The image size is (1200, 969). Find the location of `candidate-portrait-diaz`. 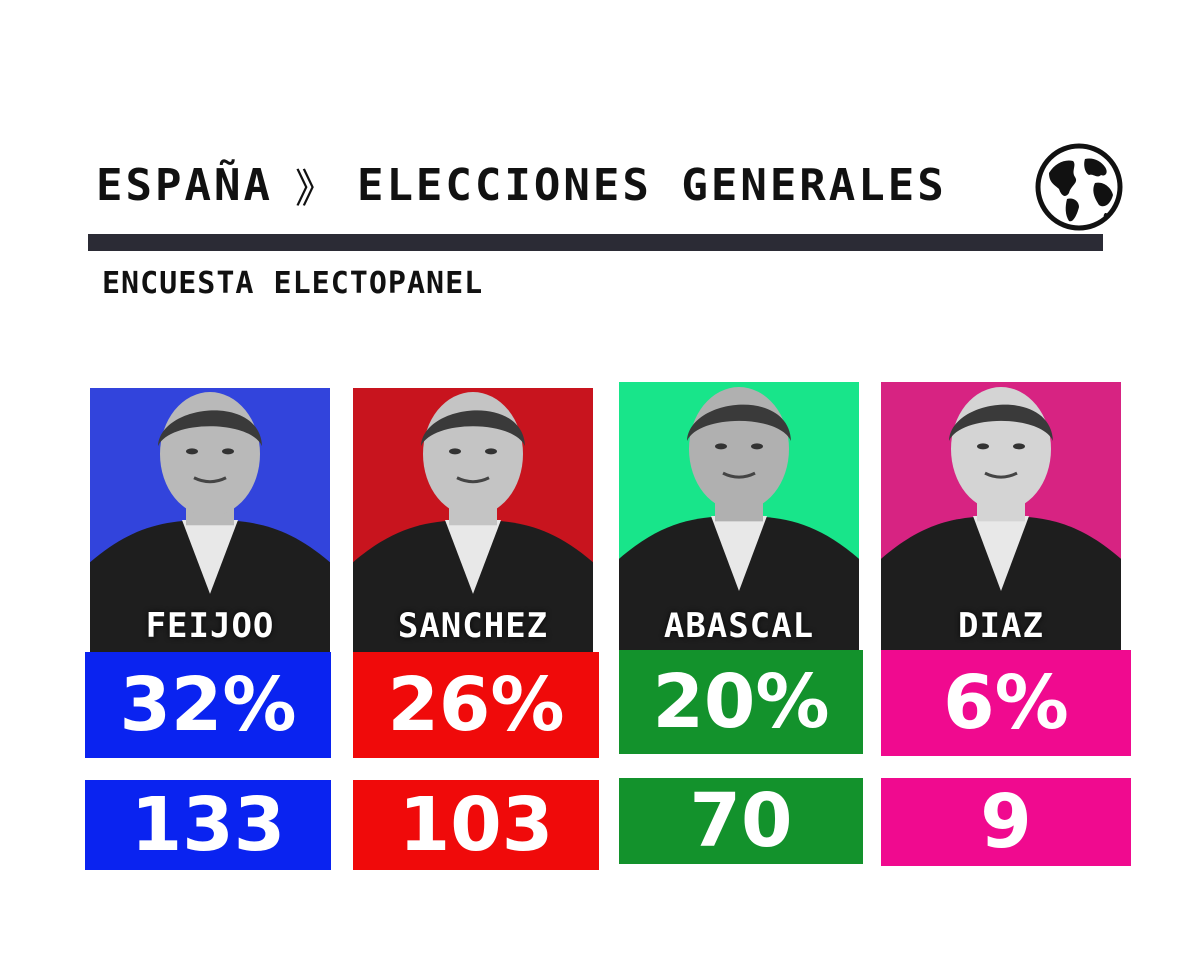

candidate-portrait-diaz is located at coordinates (1001, 518).